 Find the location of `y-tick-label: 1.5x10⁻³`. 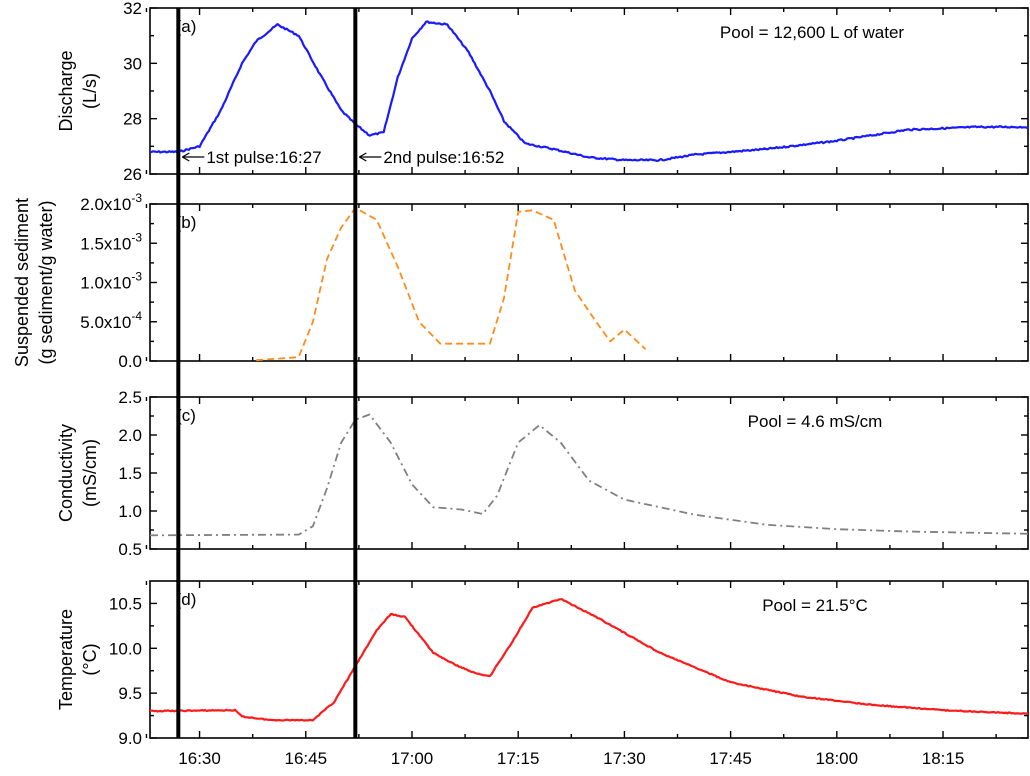

y-tick-label: 1.5x10⁻³ is located at coordinates (111, 241).